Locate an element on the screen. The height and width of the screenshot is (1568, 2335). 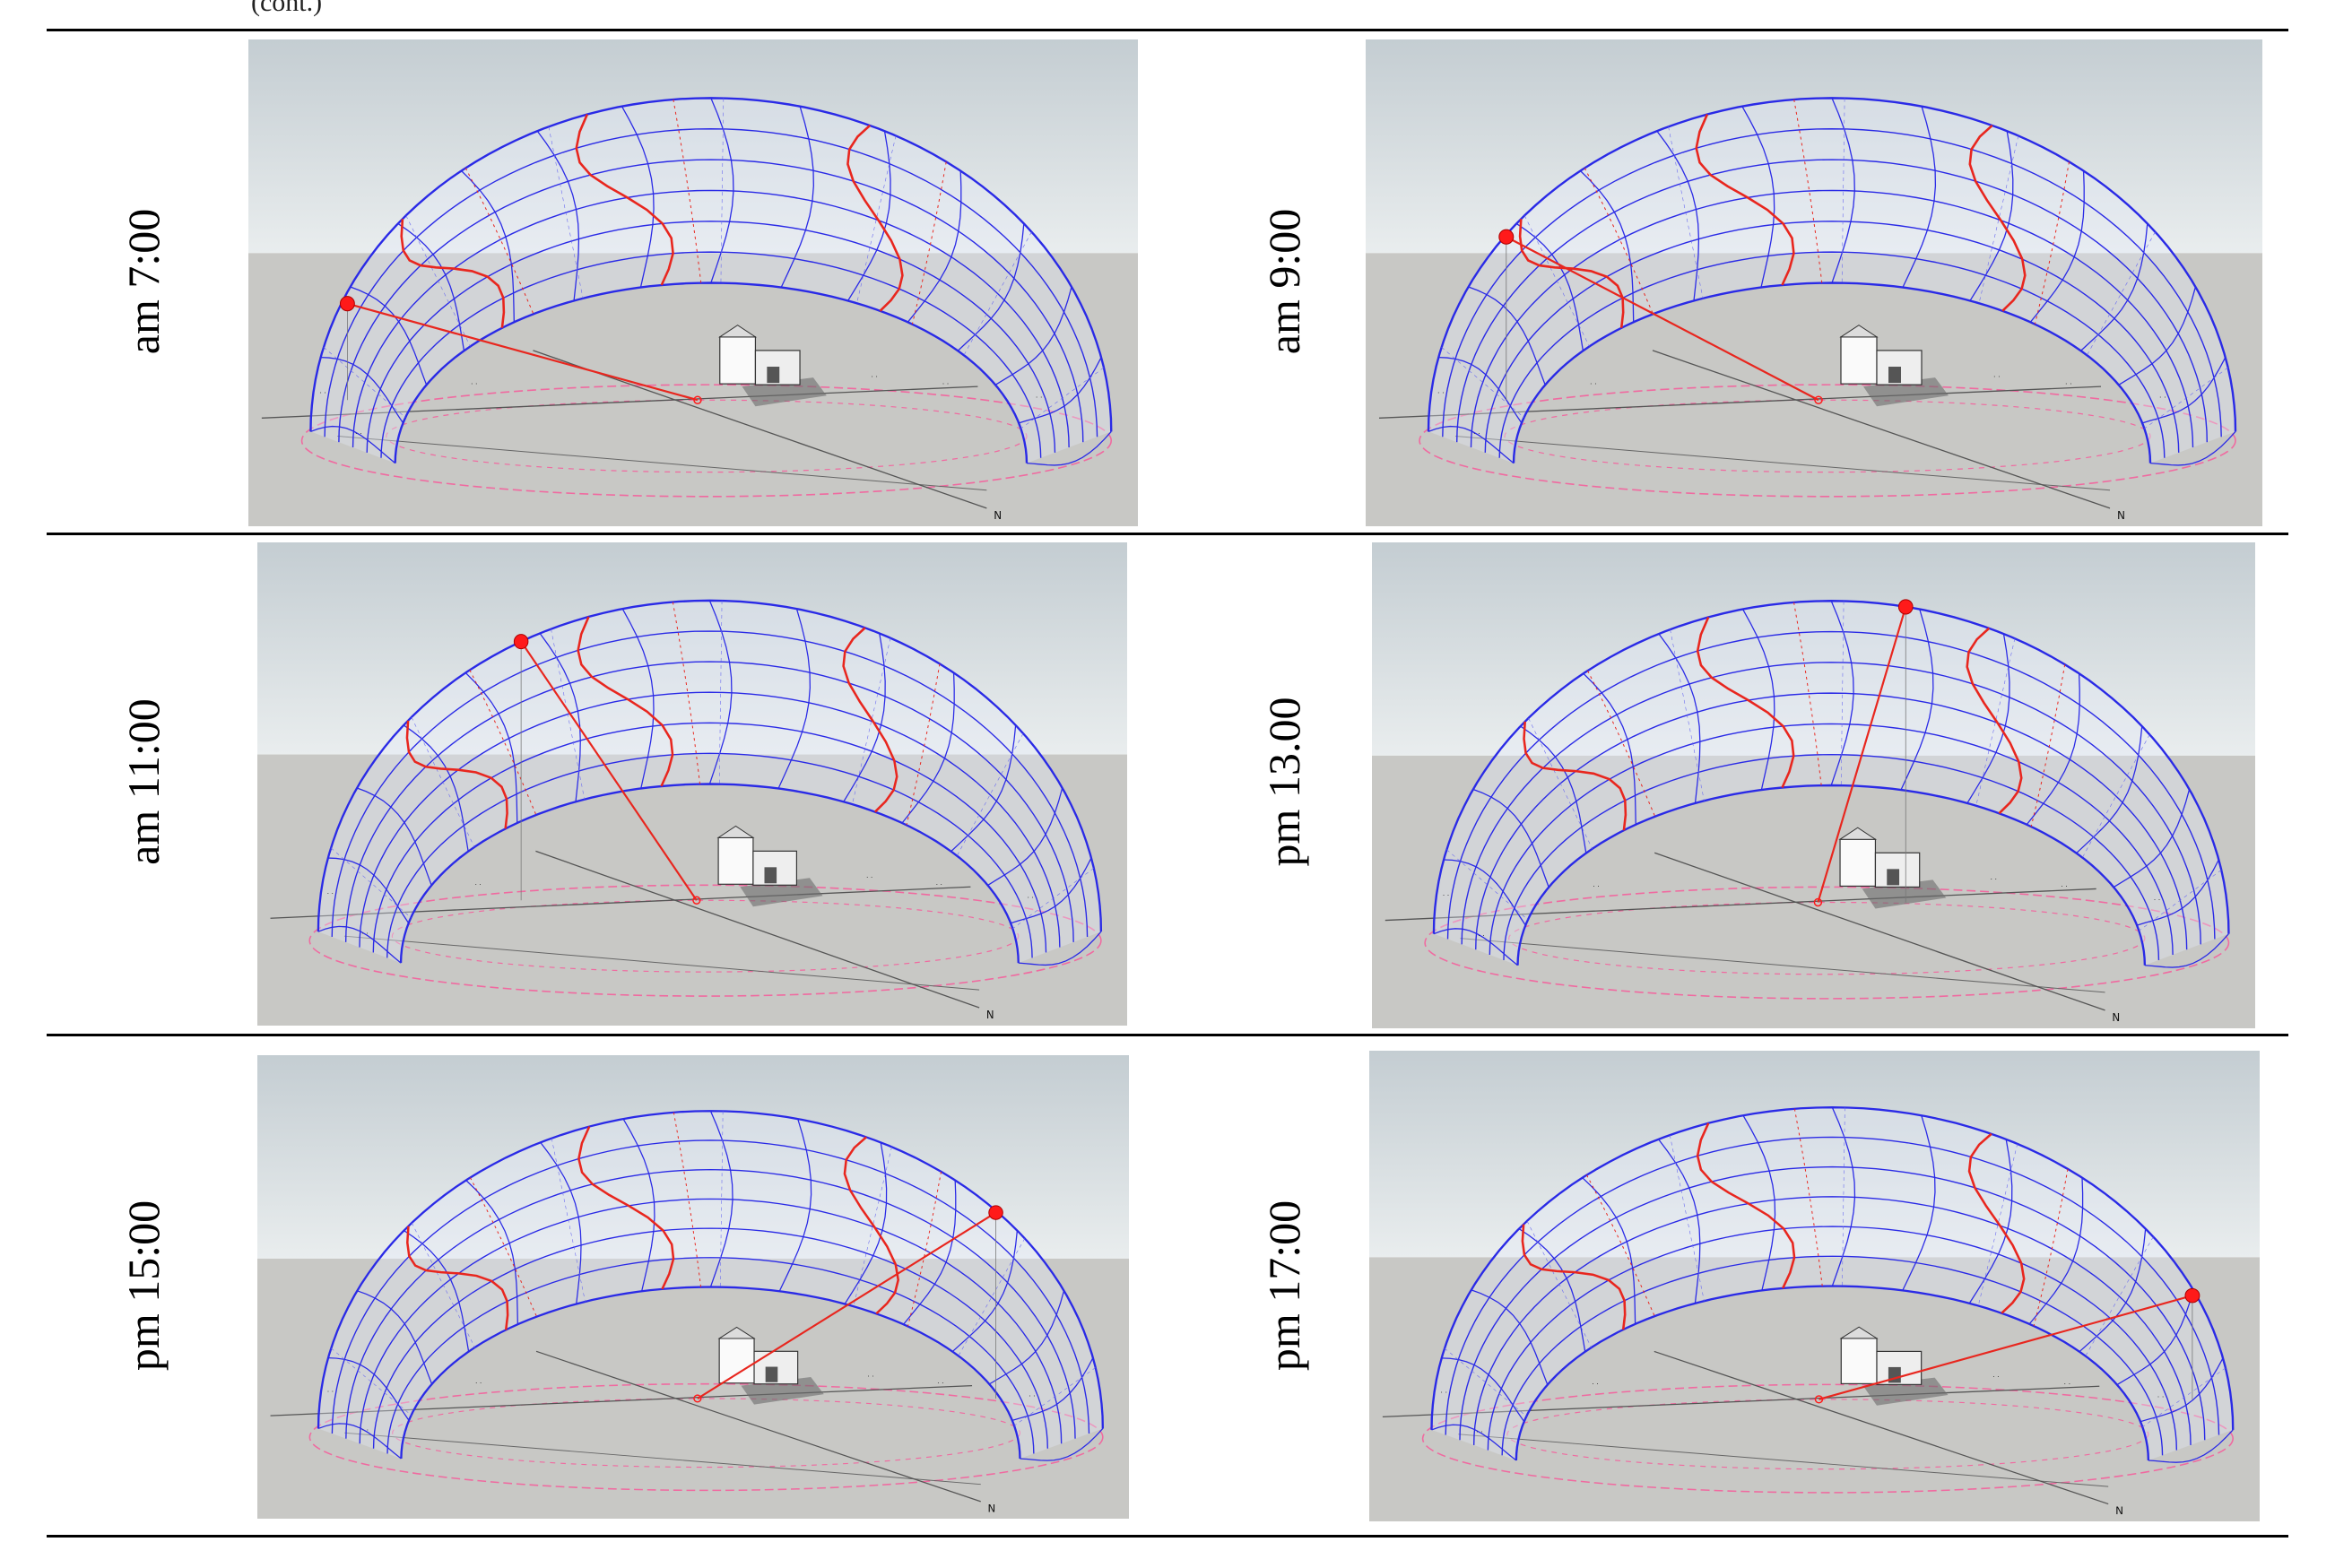
building-wing-left is located at coordinates (736, 1361).